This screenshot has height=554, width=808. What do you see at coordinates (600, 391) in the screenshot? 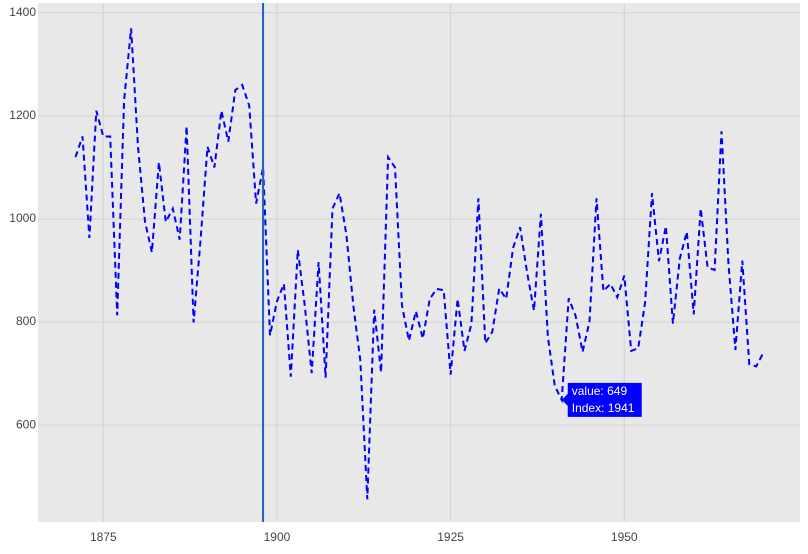
I see `tooltip-text: value: 649` at bounding box center [600, 391].